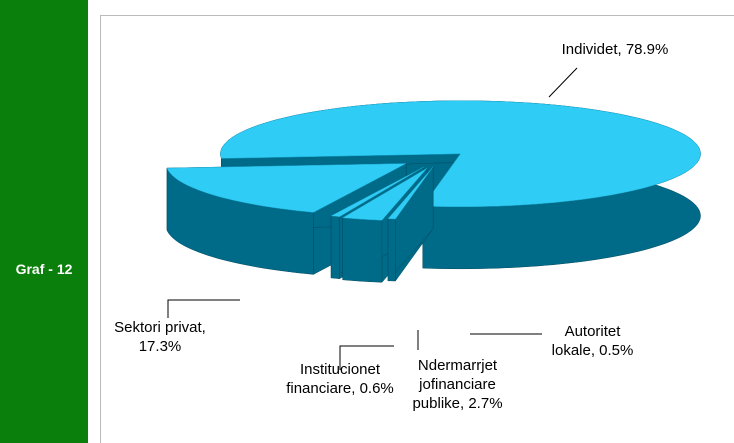  I want to click on data-label: Sektori privat, 17.3%, so click(160, 337).